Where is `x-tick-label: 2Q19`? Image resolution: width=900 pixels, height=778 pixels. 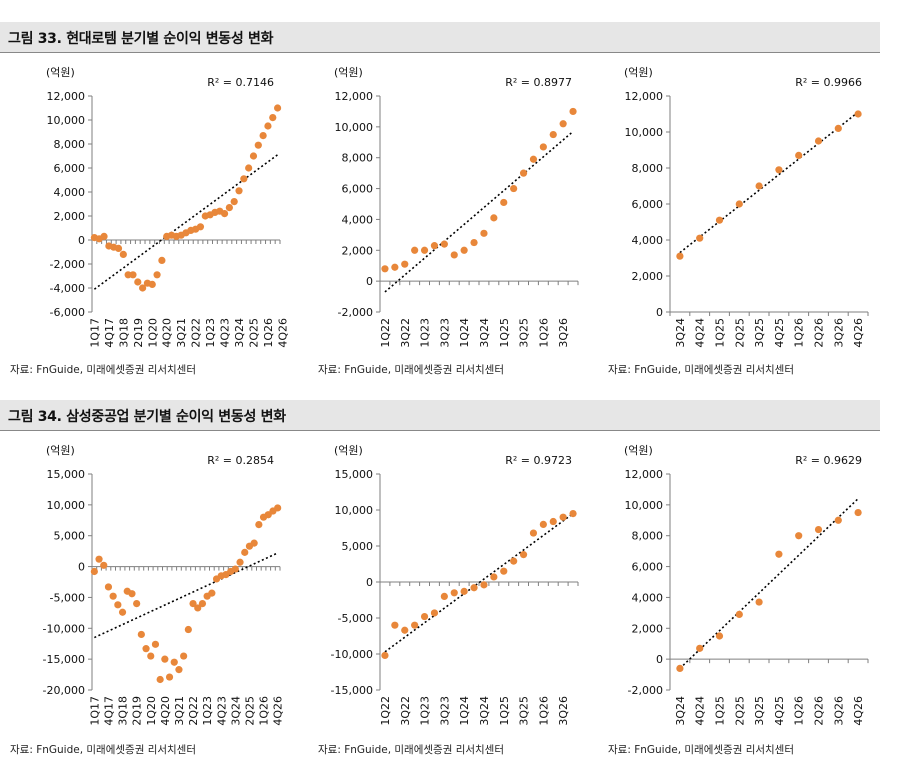 x-tick-label: 2Q19 is located at coordinates (138, 333).